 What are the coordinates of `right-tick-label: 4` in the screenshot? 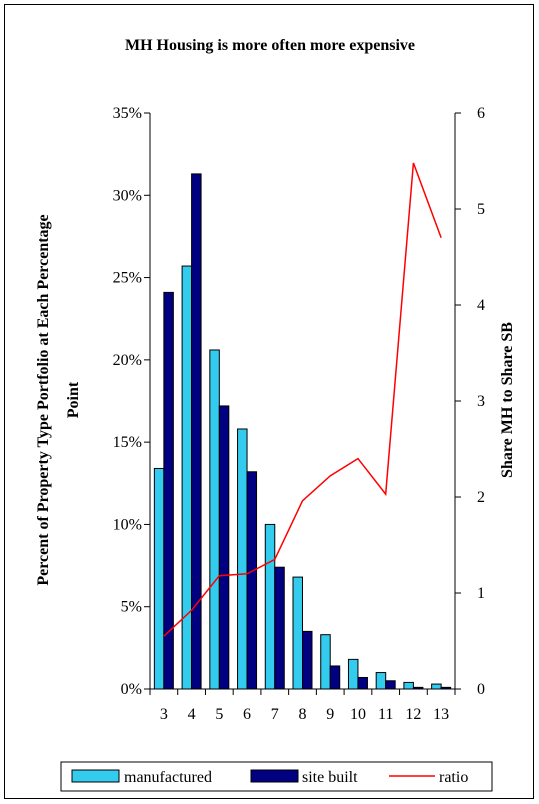 It's located at (481, 305).